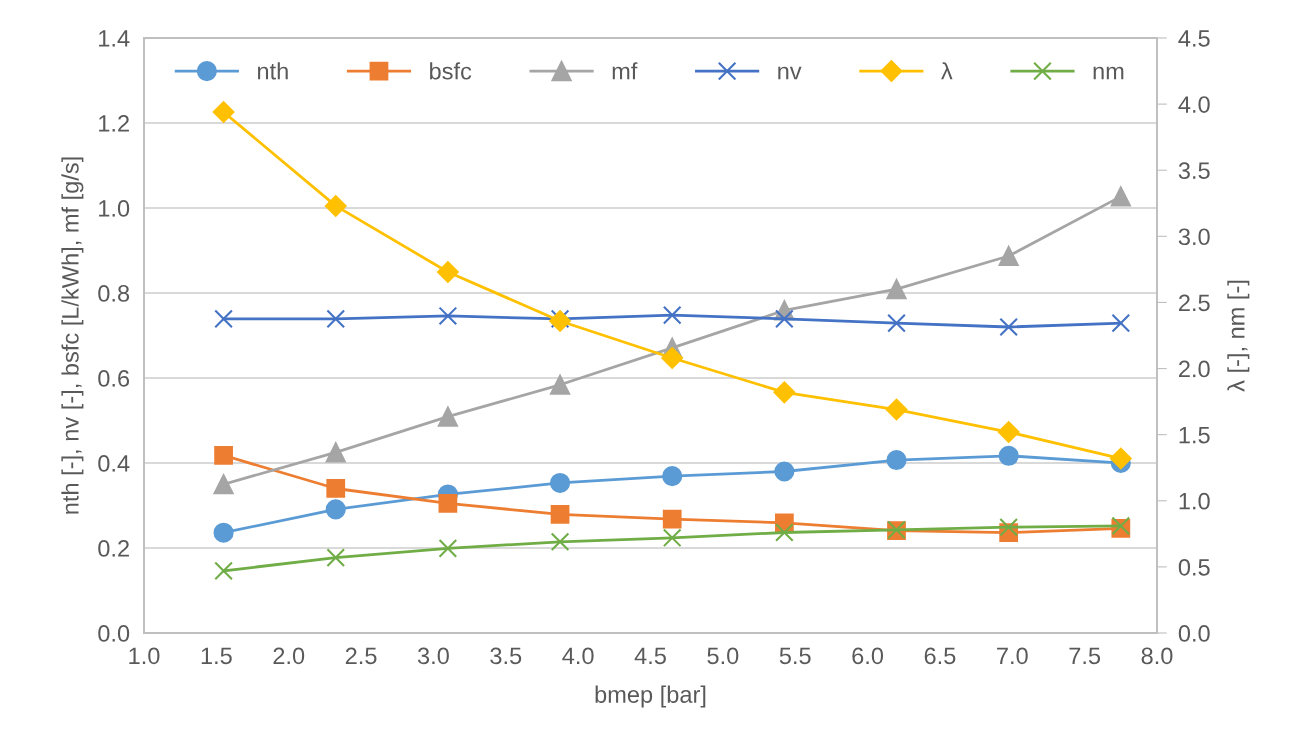  What do you see at coordinates (451, 71) in the screenshot?
I see `legend-label: bsfc` at bounding box center [451, 71].